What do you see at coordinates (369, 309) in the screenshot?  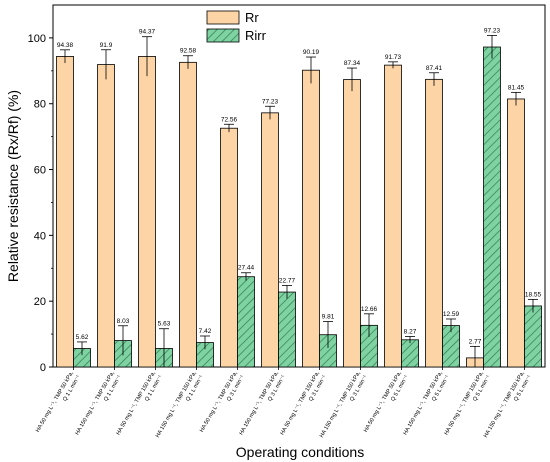 I see `bar-value-label: 12.66` at bounding box center [369, 309].